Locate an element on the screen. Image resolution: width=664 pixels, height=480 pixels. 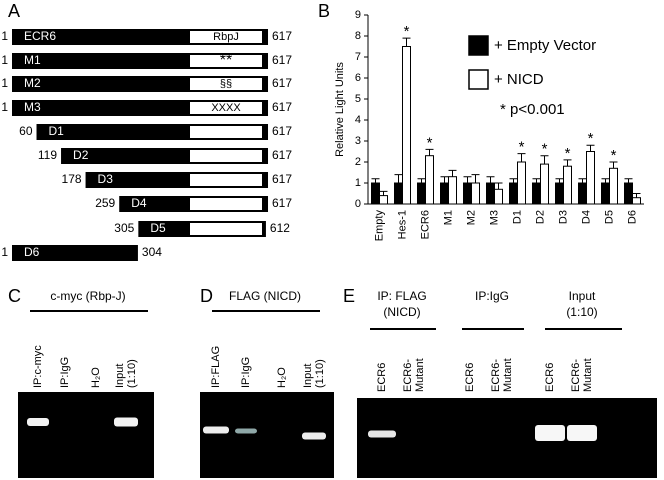
gel-header: IP: FLAG is located at coordinates (401, 296).